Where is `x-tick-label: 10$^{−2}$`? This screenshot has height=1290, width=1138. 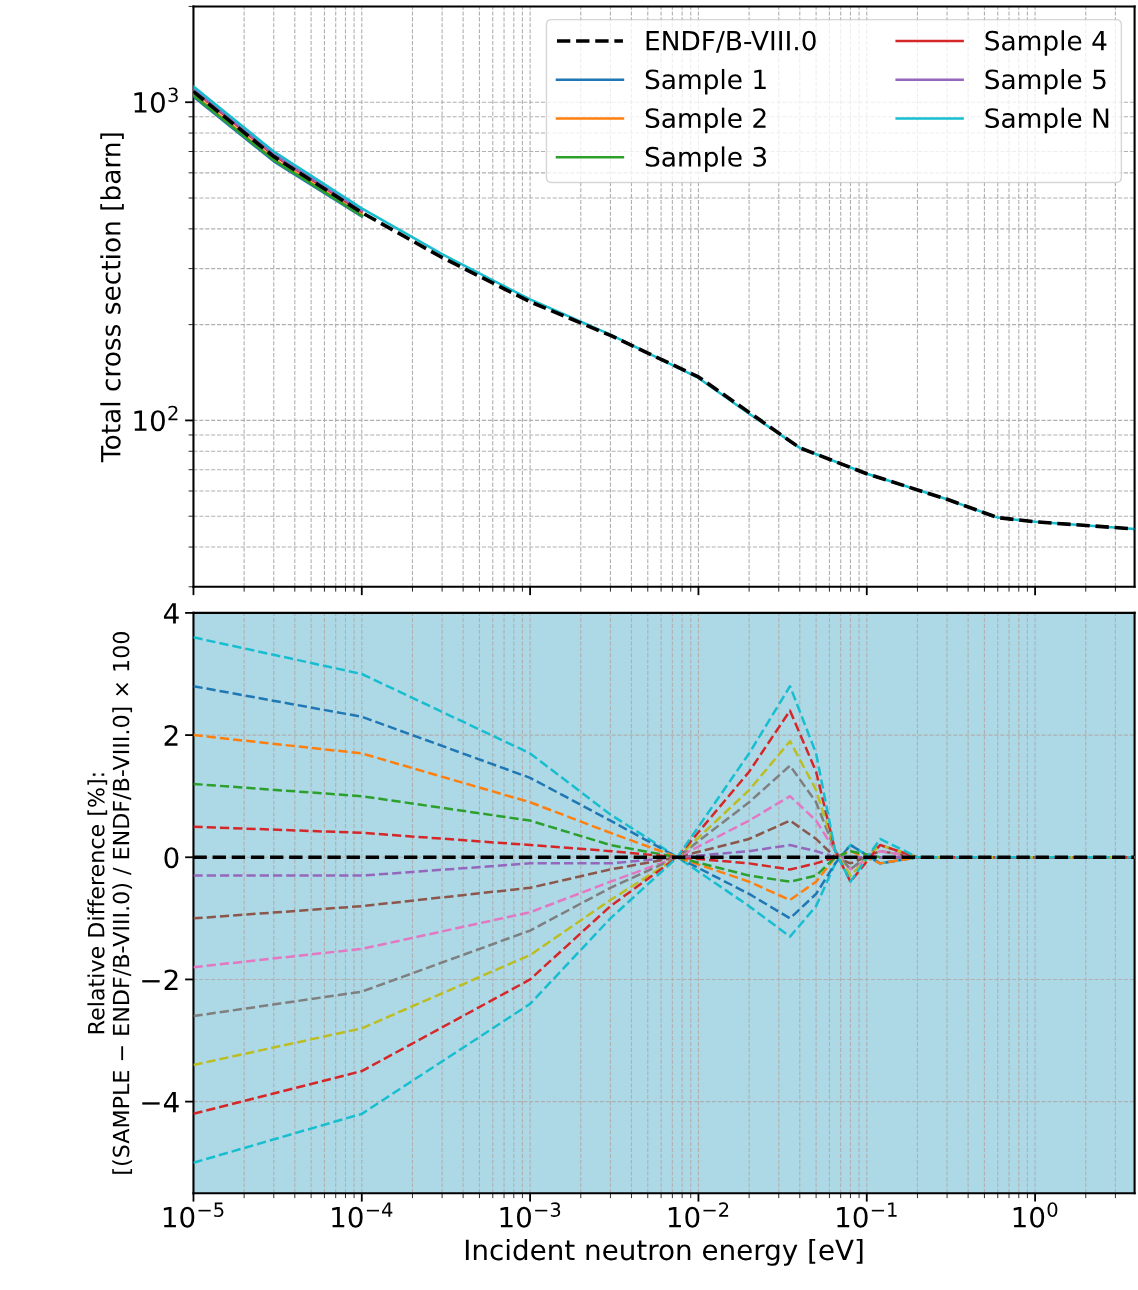 x-tick-label: 10$^{−2}$ is located at coordinates (698, 1215).